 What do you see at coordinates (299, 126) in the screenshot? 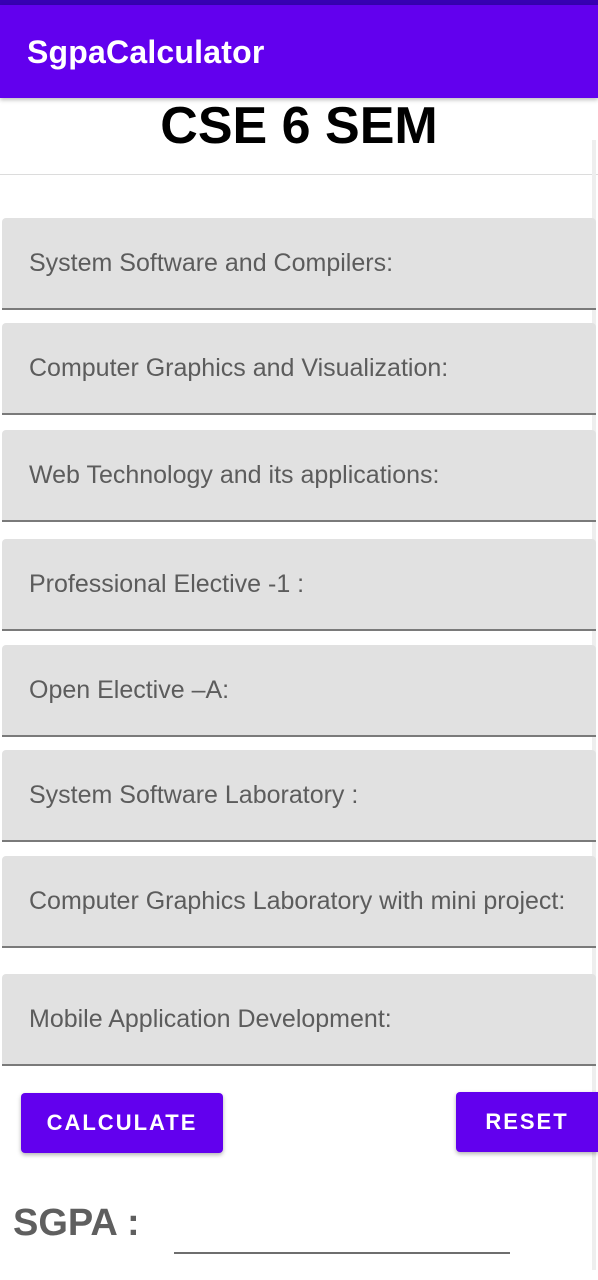
I see `page-title: CSE 6 SEM` at bounding box center [299, 126].